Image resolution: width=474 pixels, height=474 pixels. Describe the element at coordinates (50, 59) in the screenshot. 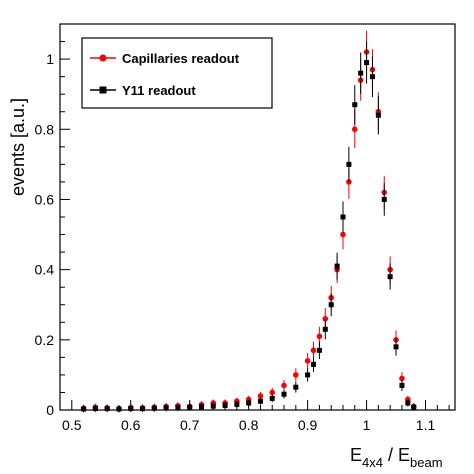

I see `y-tick-label: 1` at that location.